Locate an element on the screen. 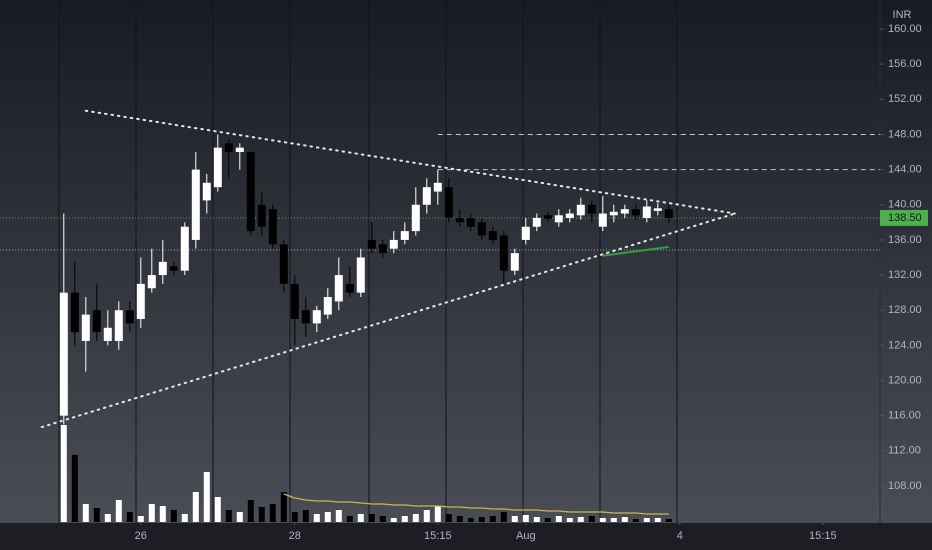 Image resolution: width=932 pixels, height=550 pixels. y-tick-label: 140.00 is located at coordinates (905, 205).